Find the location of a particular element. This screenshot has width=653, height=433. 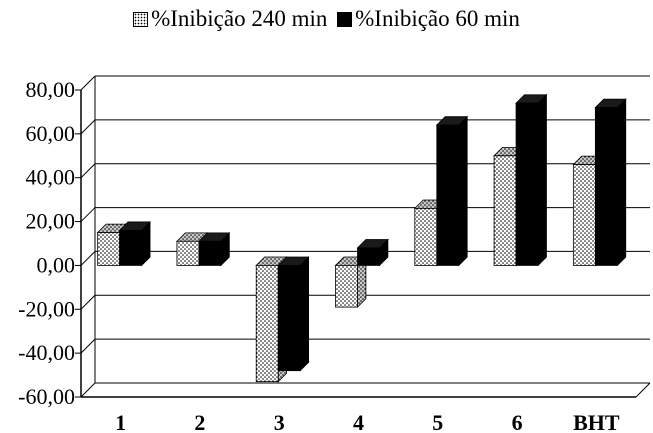

chart-legend: %Inibição 240 min %Inibição 60 min is located at coordinates (326, 19).